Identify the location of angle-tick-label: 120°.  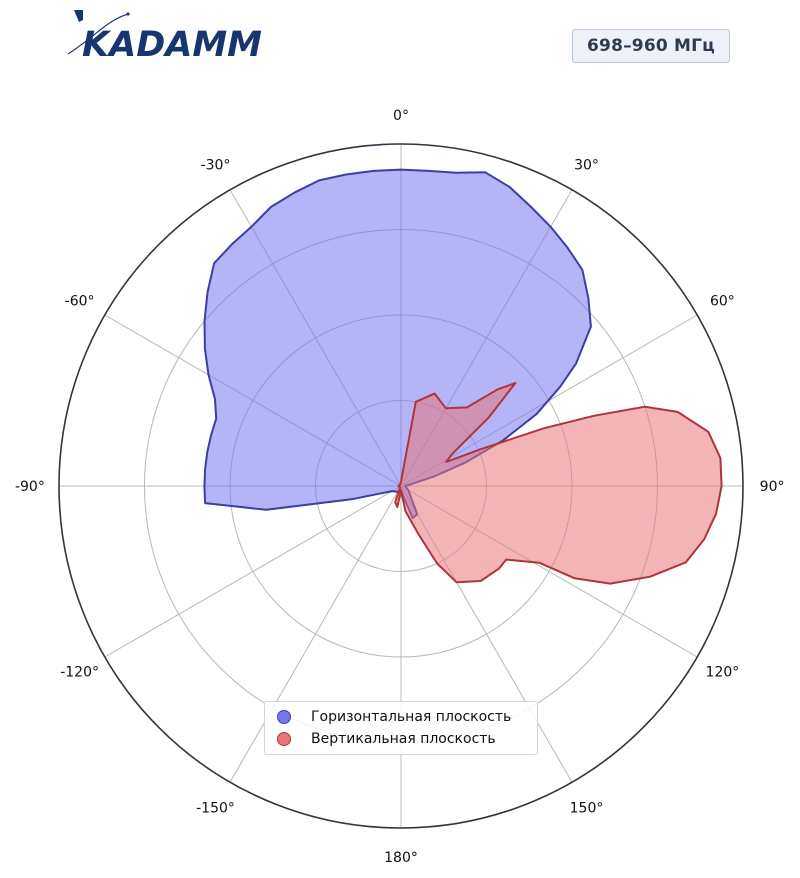
(723, 673).